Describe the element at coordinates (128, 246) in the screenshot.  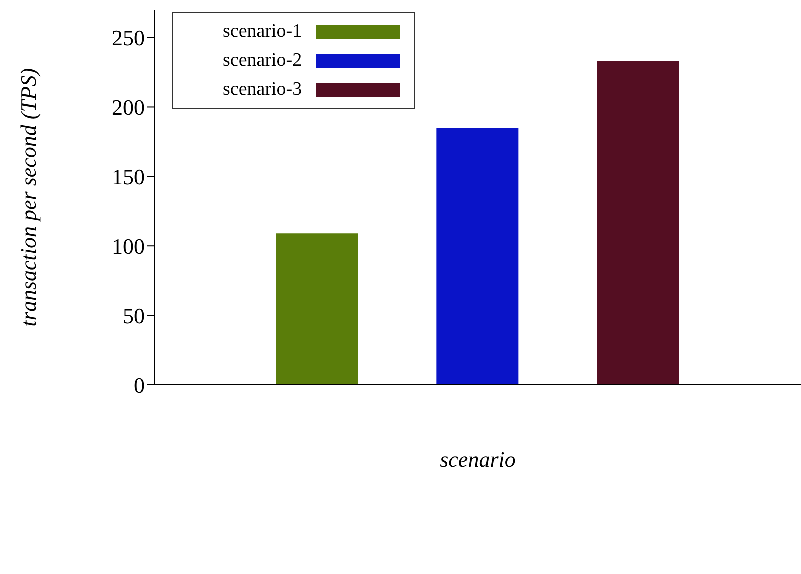
I see `y-tick-label: 100` at that location.